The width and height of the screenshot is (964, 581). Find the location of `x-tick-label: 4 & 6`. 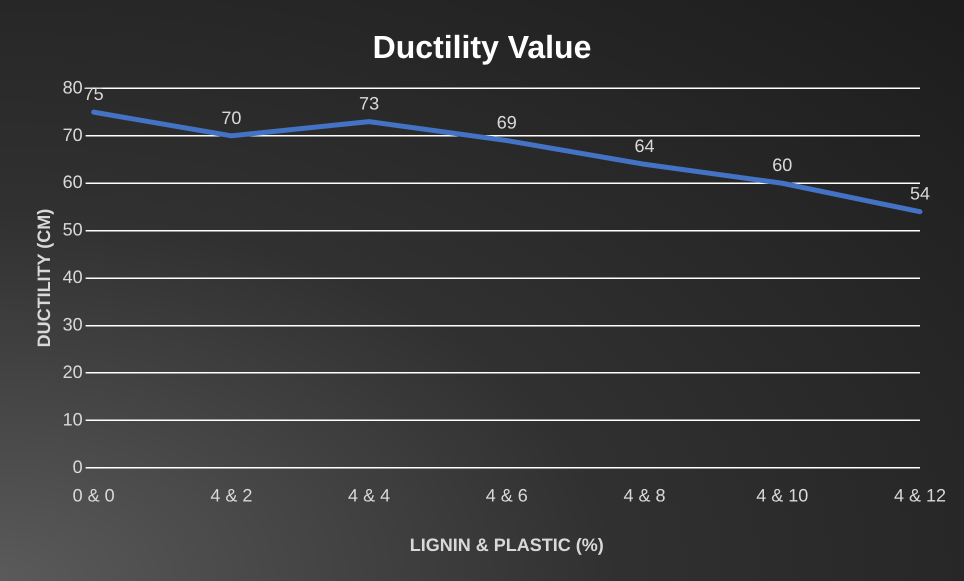

x-tick-label: 4 & 6 is located at coordinates (507, 496).